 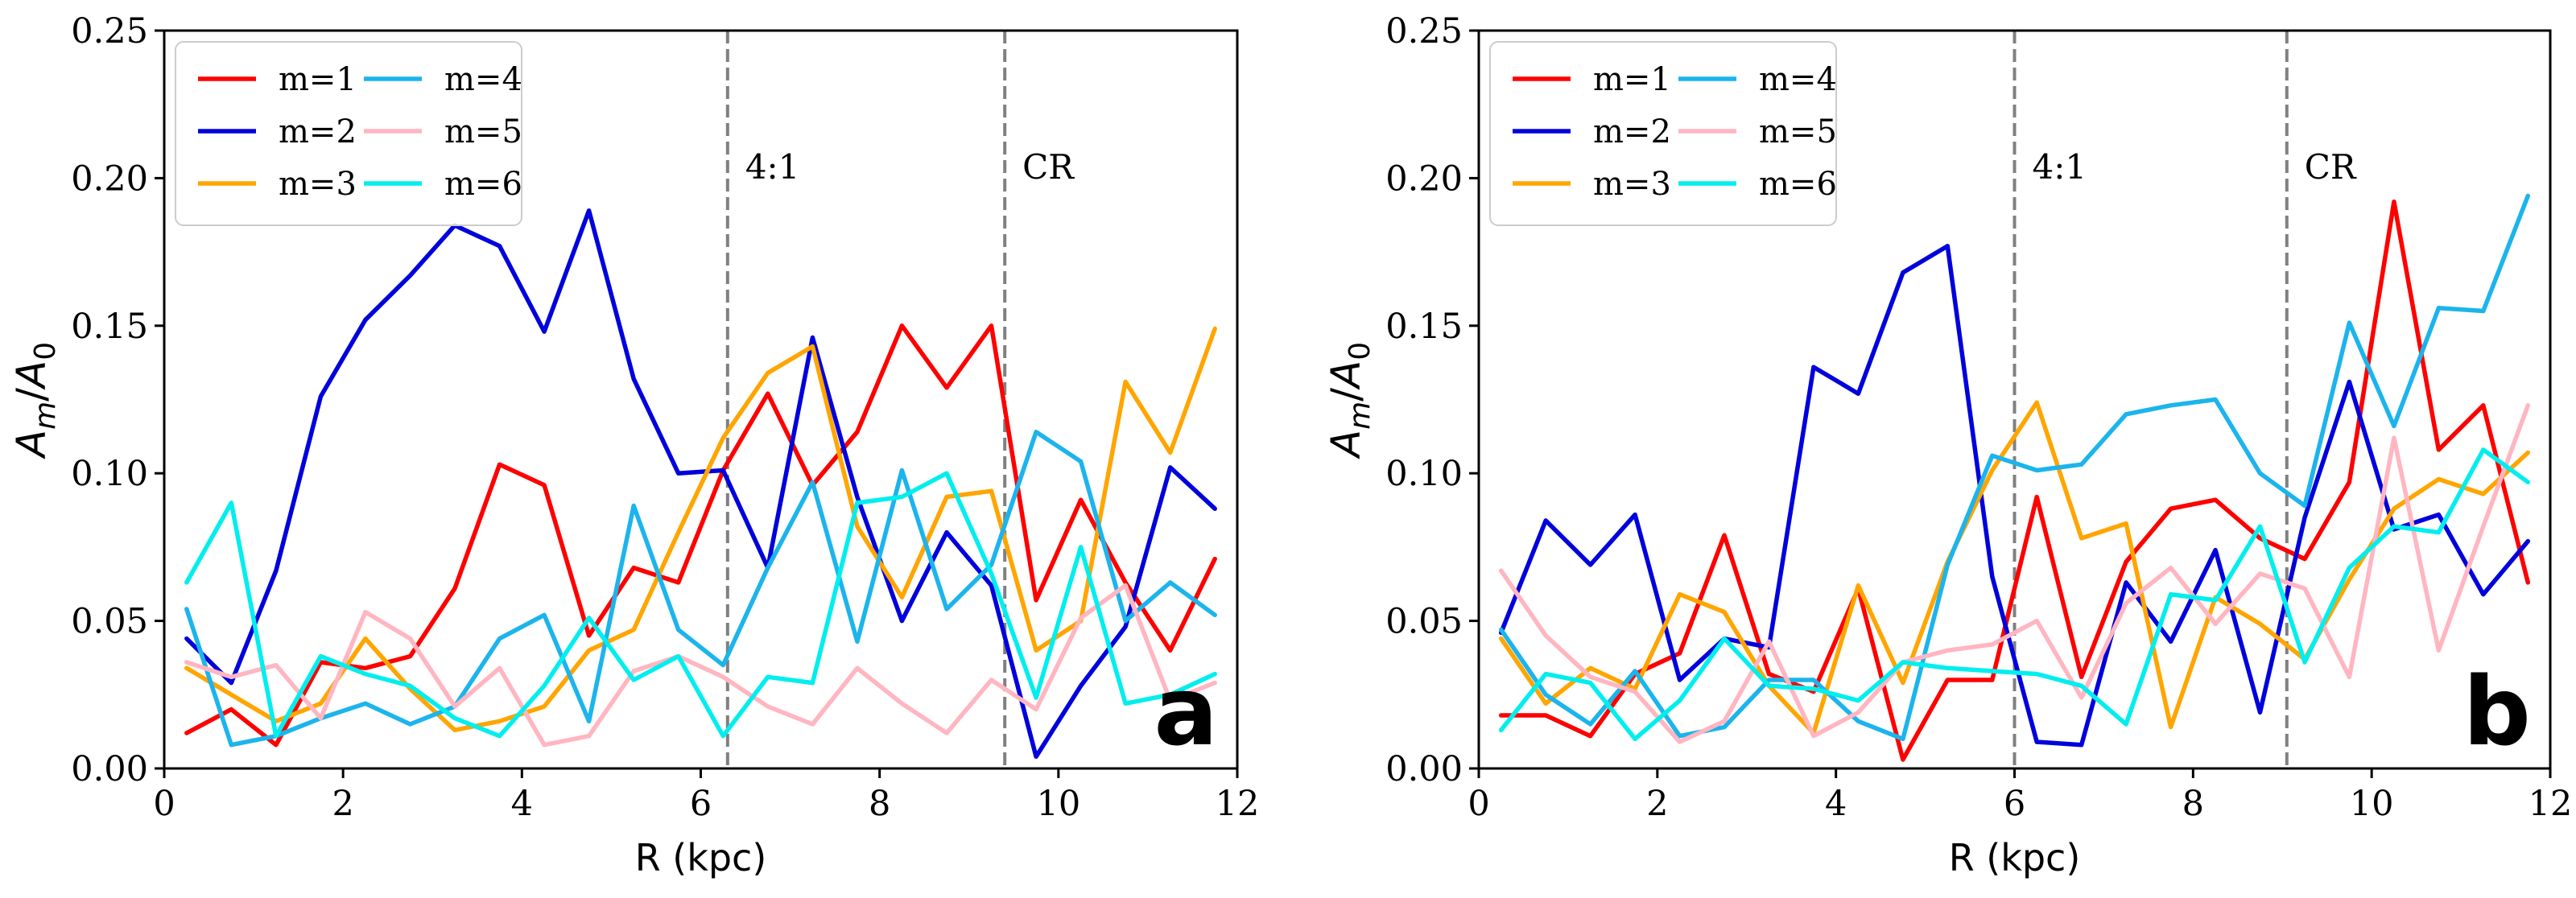 What do you see at coordinates (1186, 711) in the screenshot?
I see `panel-label: a` at bounding box center [1186, 711].